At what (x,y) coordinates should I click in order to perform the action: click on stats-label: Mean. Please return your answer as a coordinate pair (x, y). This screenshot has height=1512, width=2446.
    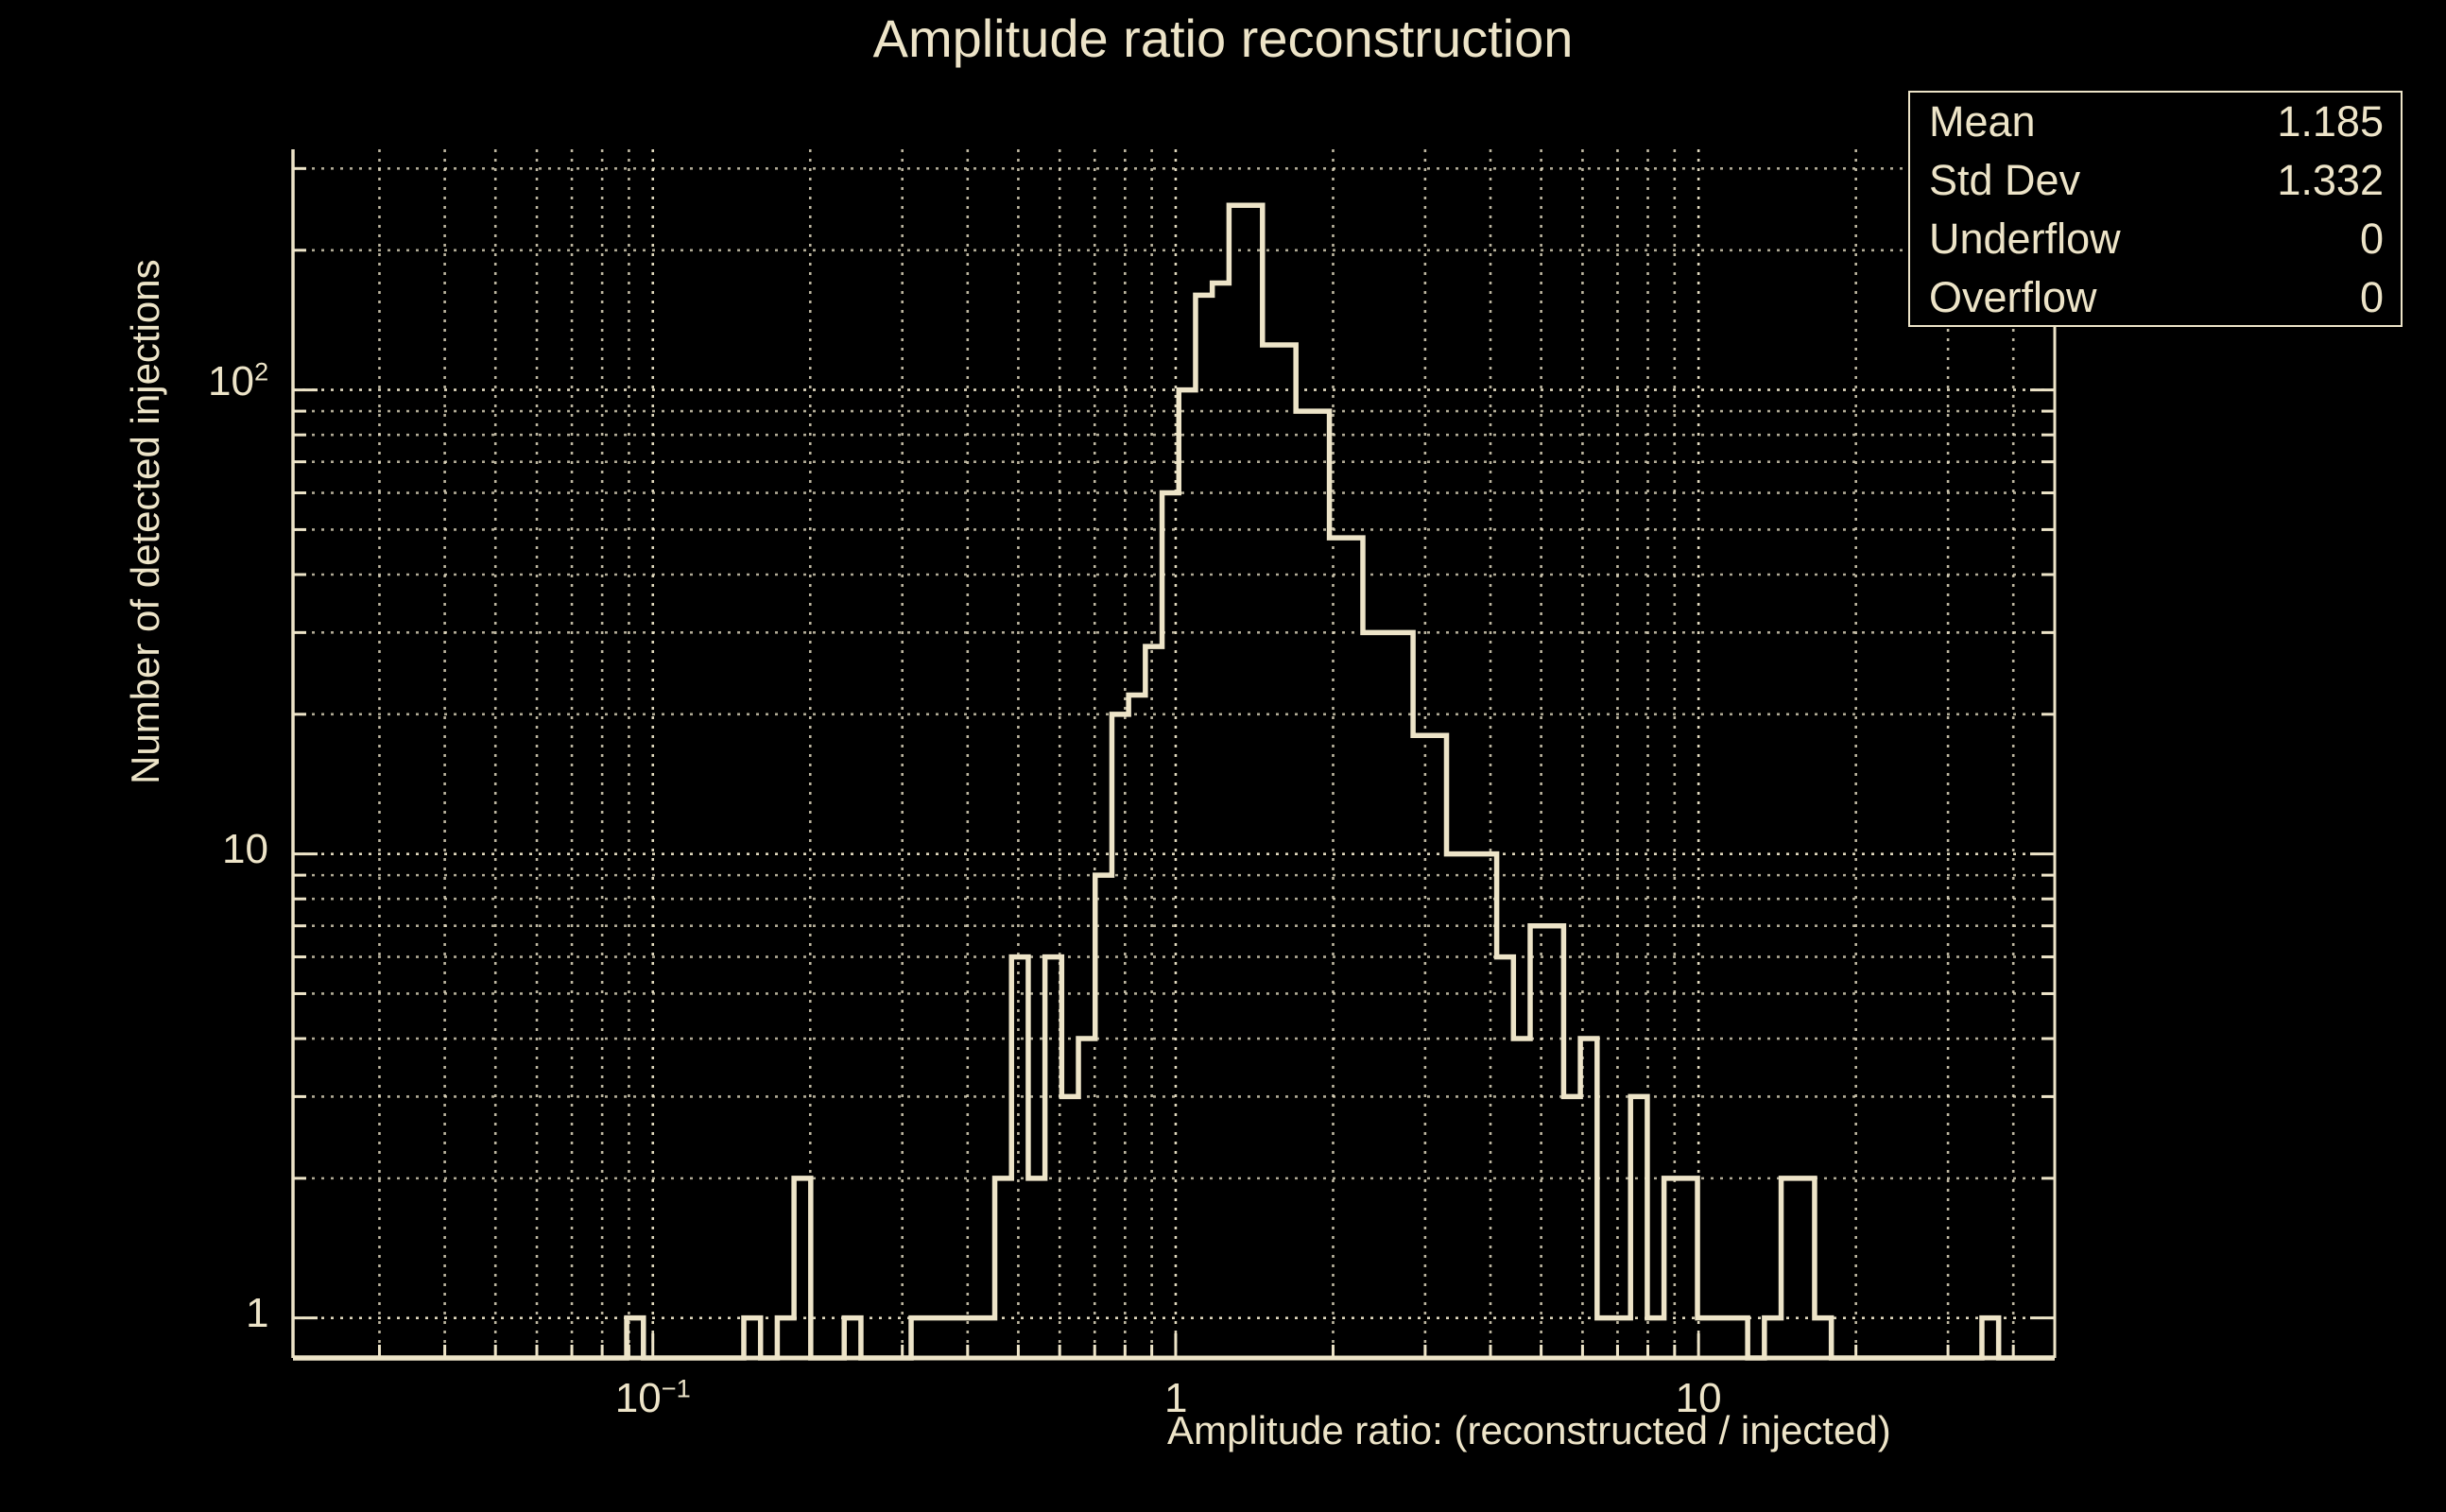
    Looking at the image, I should click on (1982, 121).